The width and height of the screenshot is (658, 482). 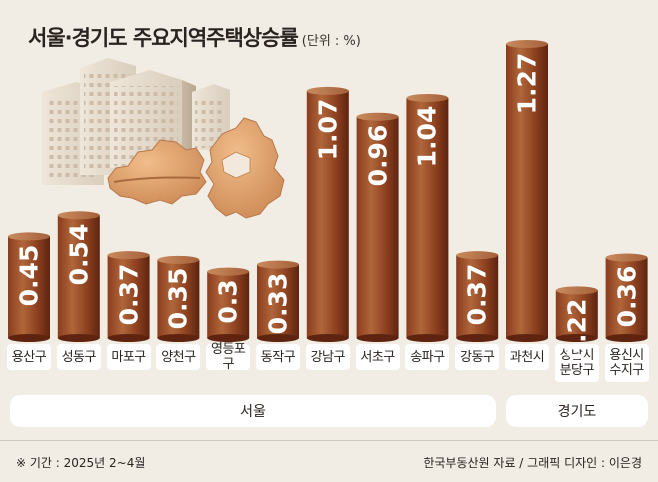 I want to click on value-label-3: 0.35, so click(x=178, y=299).